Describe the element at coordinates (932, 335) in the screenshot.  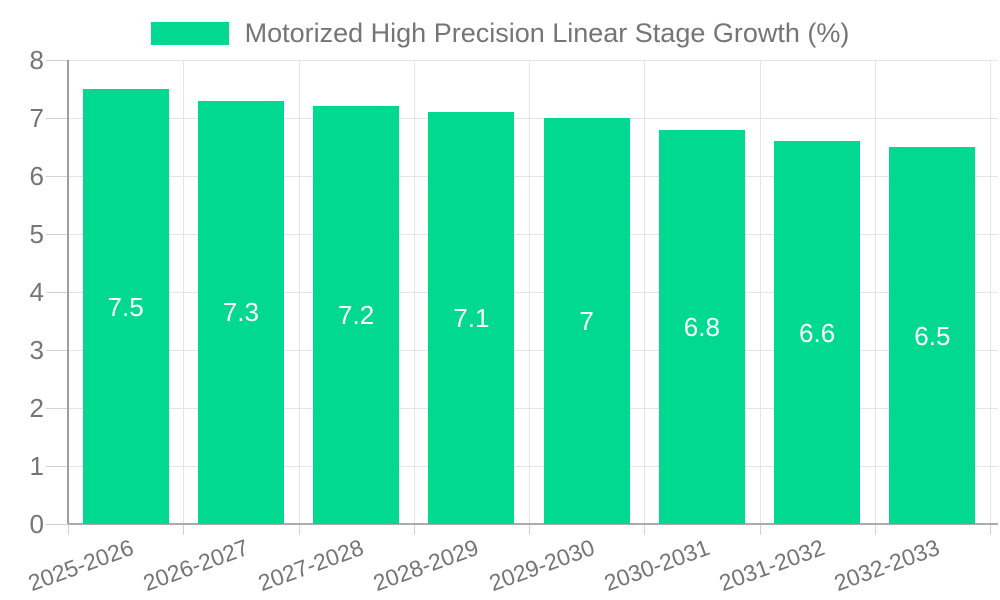
I see `bar-2032-2033` at that location.